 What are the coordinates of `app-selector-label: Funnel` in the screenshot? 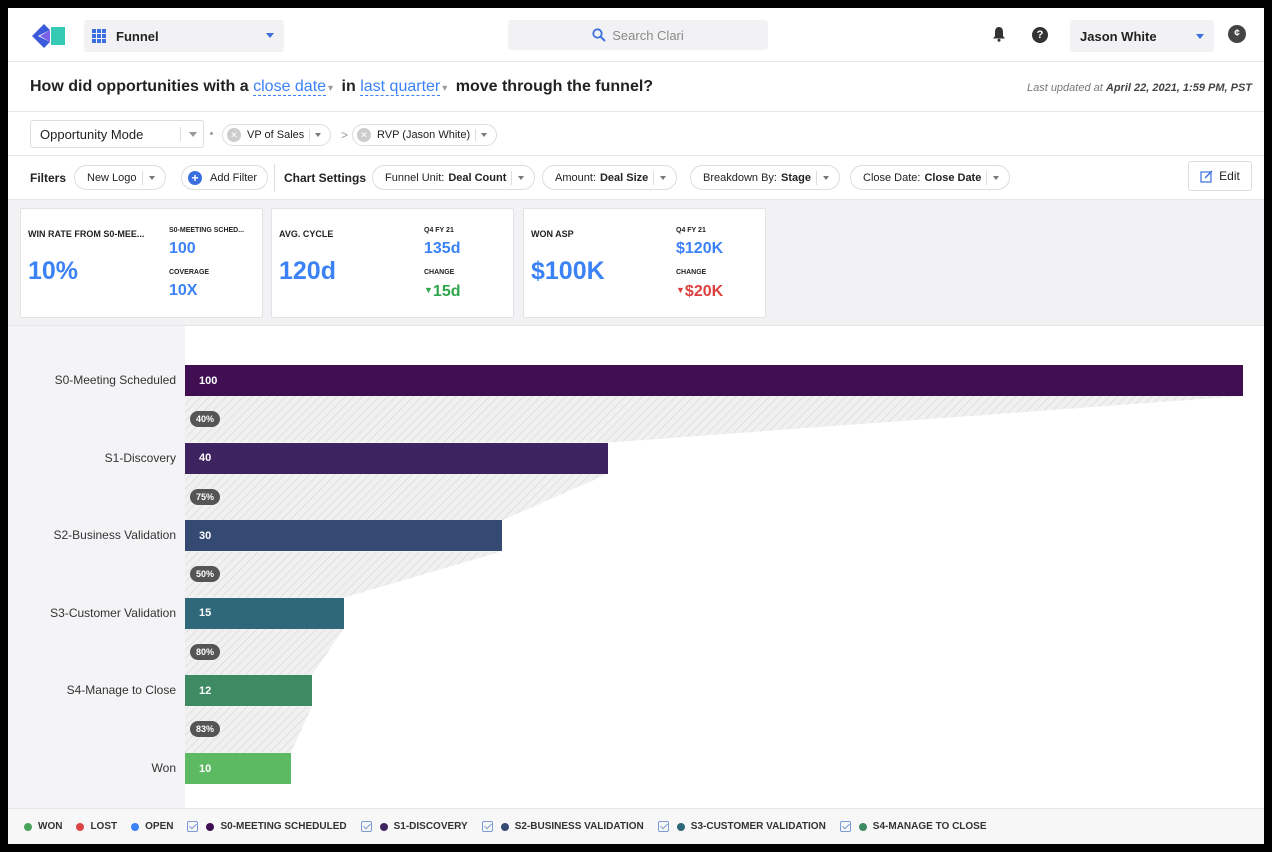 It's located at (137, 36).